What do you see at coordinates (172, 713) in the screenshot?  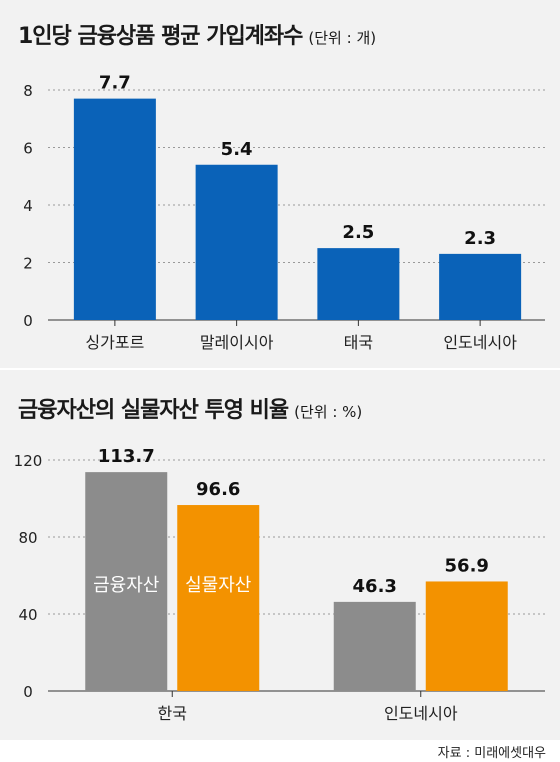 I see `x-tick-label: 한국` at bounding box center [172, 713].